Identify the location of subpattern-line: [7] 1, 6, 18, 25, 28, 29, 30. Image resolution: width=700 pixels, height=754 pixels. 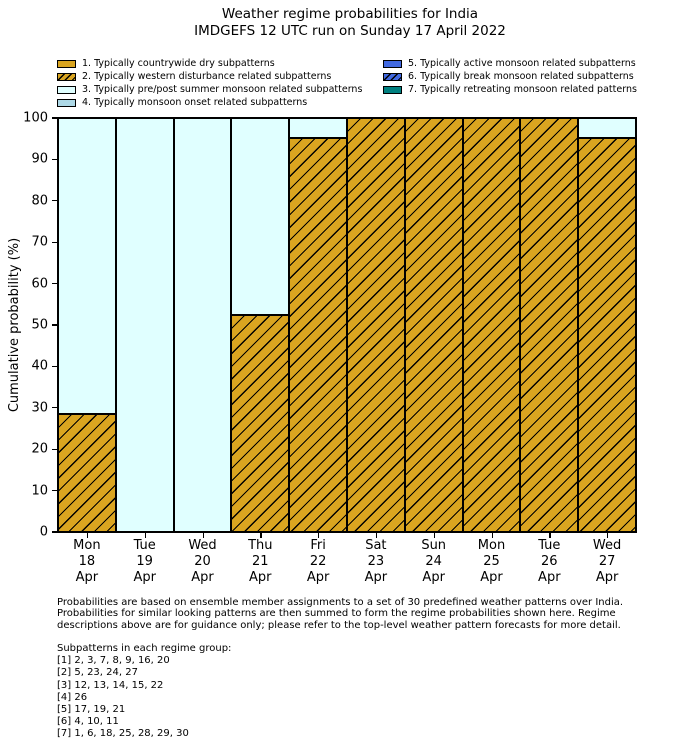
(123, 734).